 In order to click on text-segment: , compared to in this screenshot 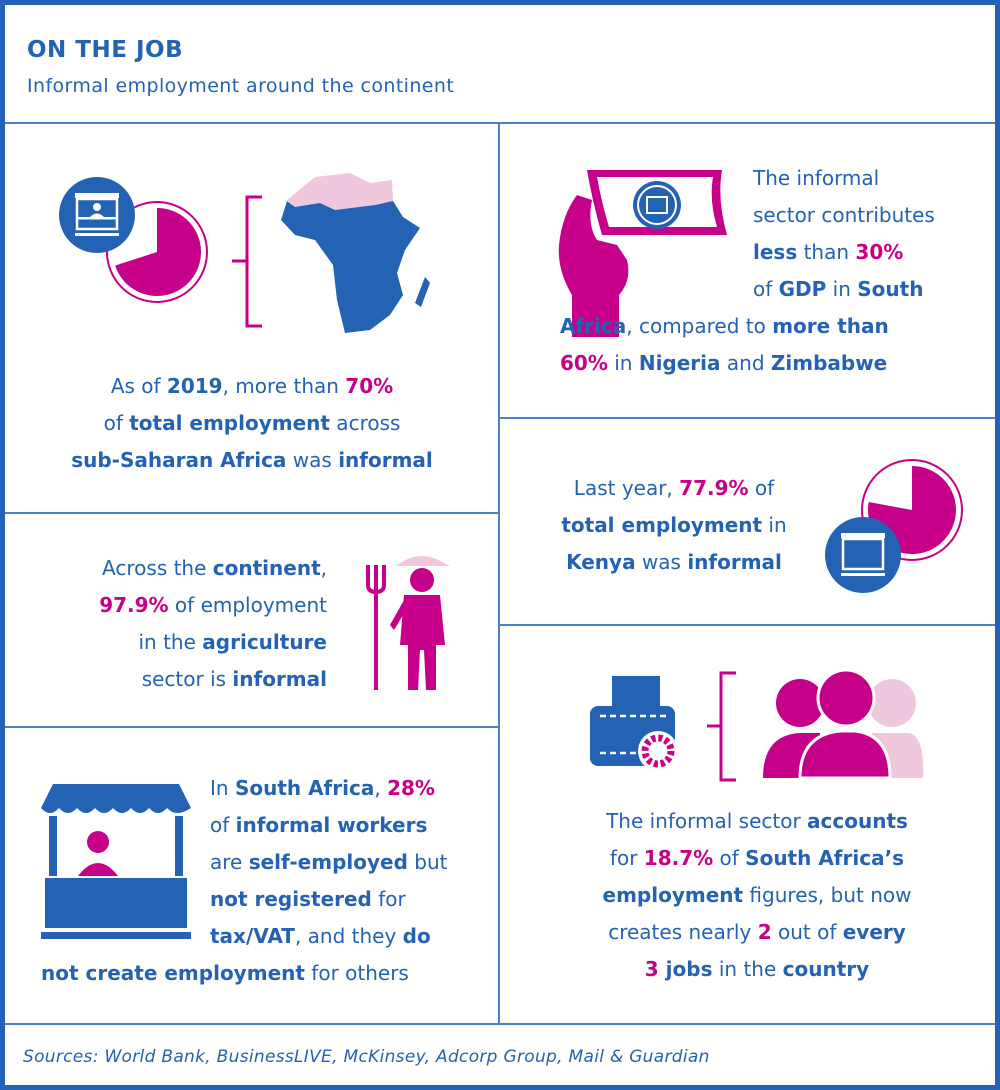, I will do `click(699, 326)`.